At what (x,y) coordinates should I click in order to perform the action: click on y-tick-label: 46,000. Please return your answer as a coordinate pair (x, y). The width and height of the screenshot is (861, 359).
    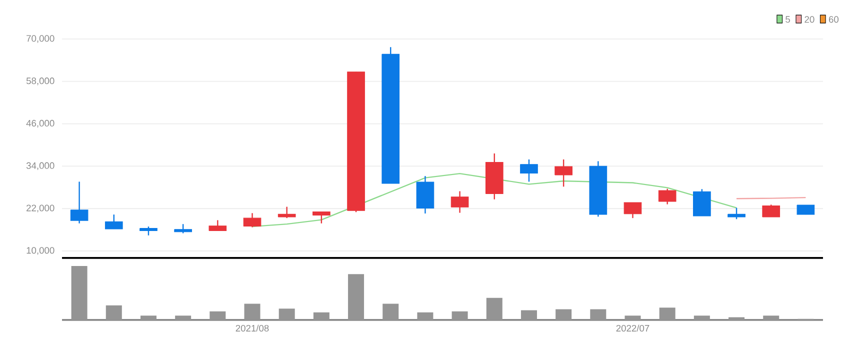
    Looking at the image, I should click on (40, 124).